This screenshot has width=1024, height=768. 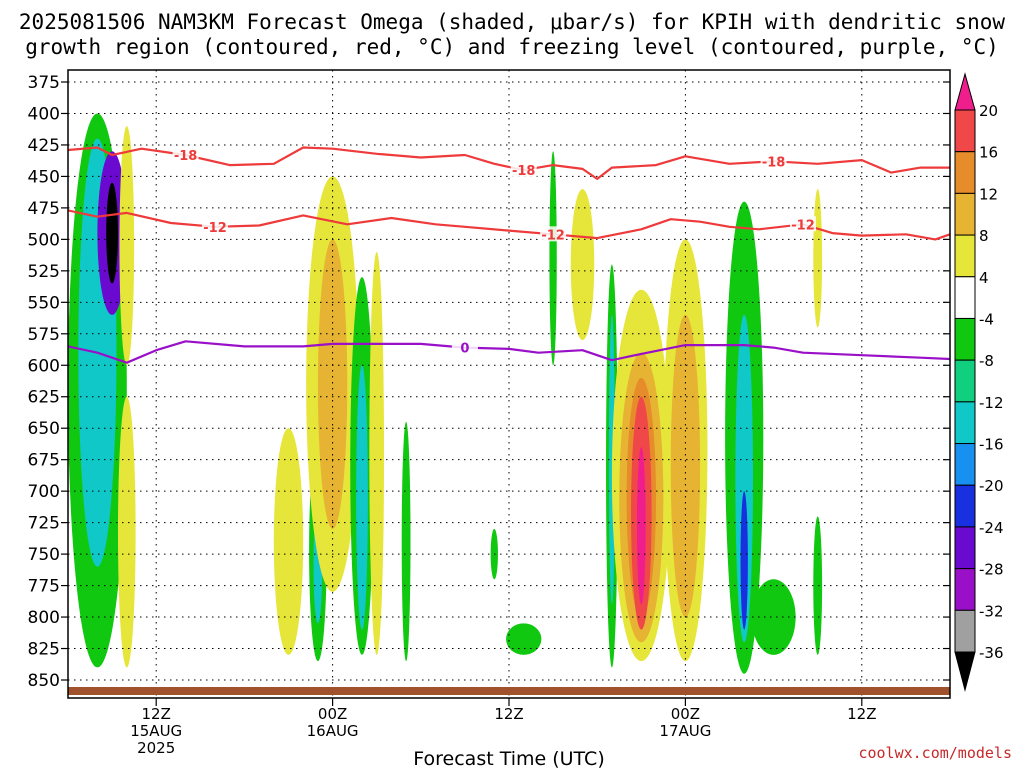 I want to click on x-tick-label: 16AUG, so click(x=333, y=731).